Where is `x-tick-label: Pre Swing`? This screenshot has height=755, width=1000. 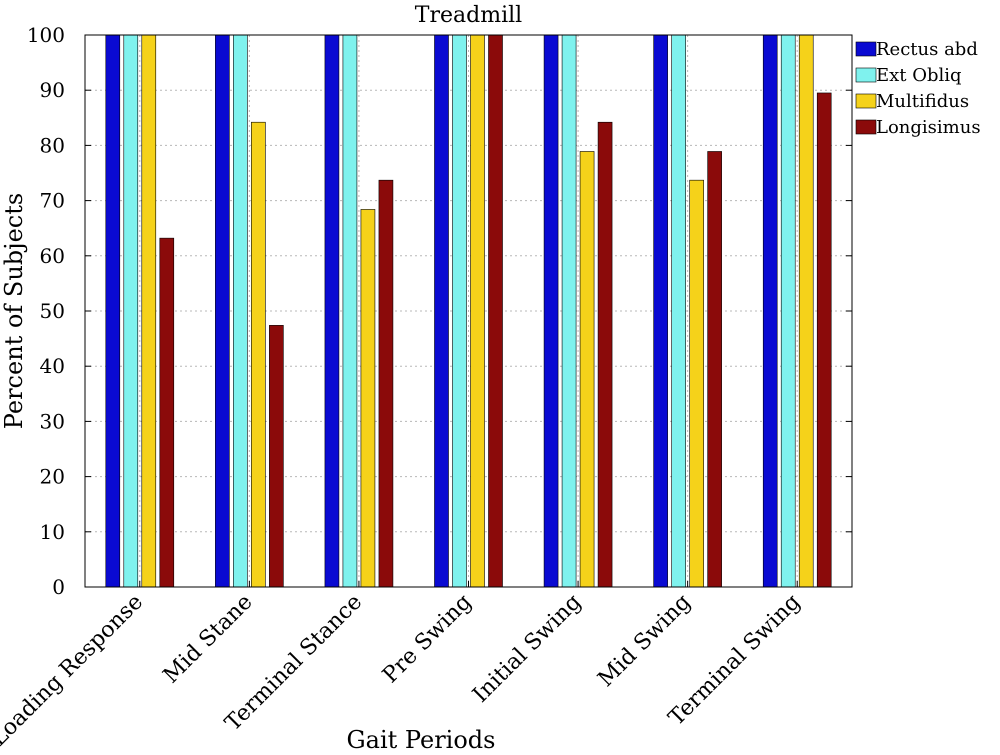
x-tick-label: Pre Swing is located at coordinates (427, 639).